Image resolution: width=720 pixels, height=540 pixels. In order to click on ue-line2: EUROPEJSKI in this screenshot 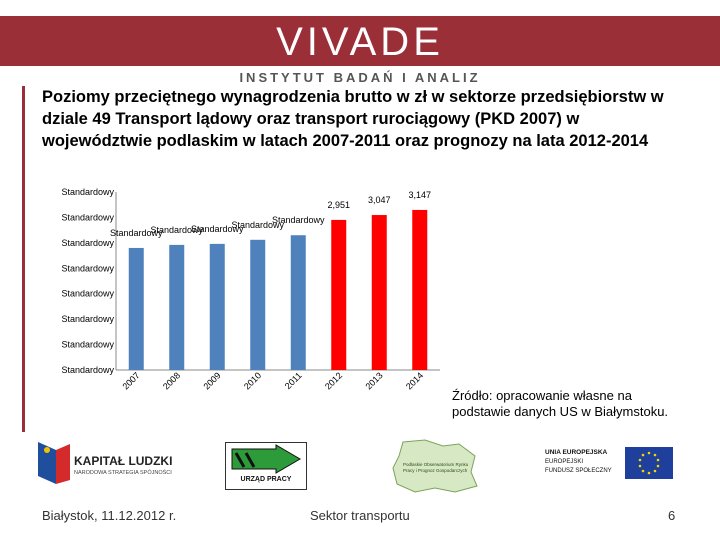, I will do `click(564, 462)`.